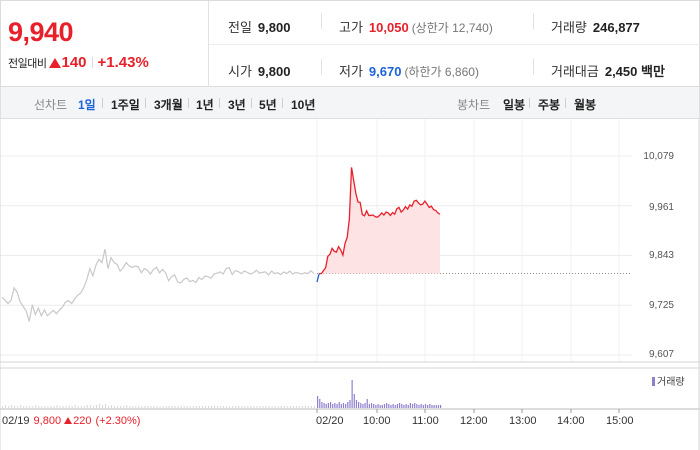 This screenshot has height=450, width=700. I want to click on change-label: 전일대비, so click(27, 64).